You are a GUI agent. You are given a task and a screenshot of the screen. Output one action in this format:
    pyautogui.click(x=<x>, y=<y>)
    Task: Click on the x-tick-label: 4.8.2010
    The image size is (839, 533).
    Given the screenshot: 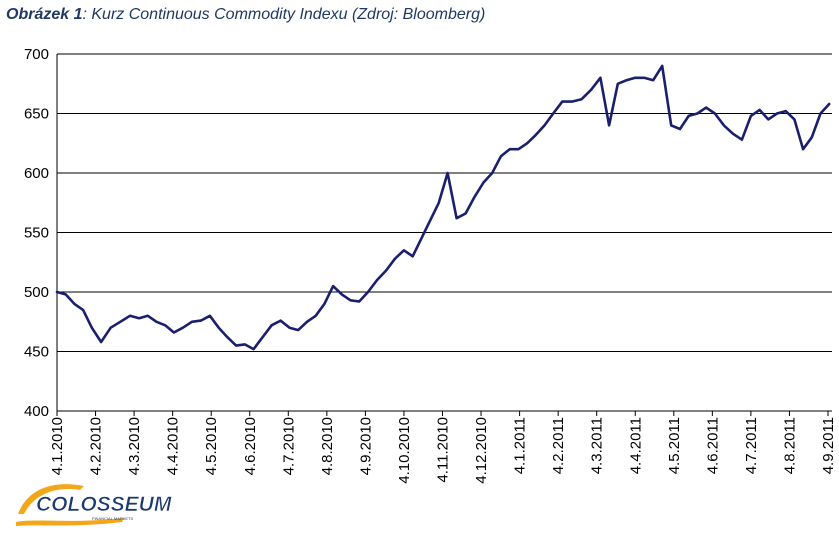 What is the action you would take?
    pyautogui.click(x=327, y=446)
    